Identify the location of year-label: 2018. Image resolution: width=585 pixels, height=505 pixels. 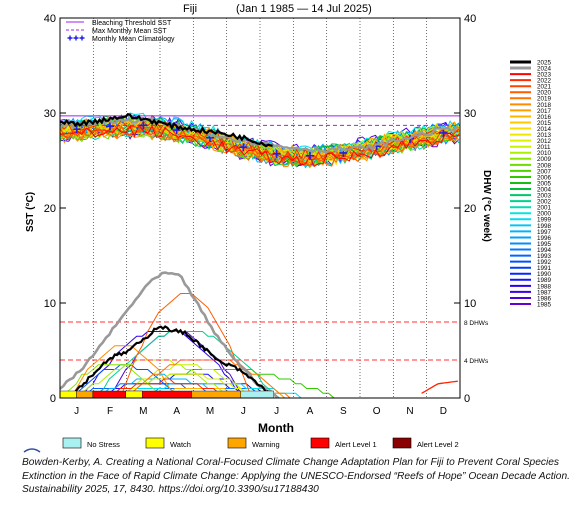
(544, 105).